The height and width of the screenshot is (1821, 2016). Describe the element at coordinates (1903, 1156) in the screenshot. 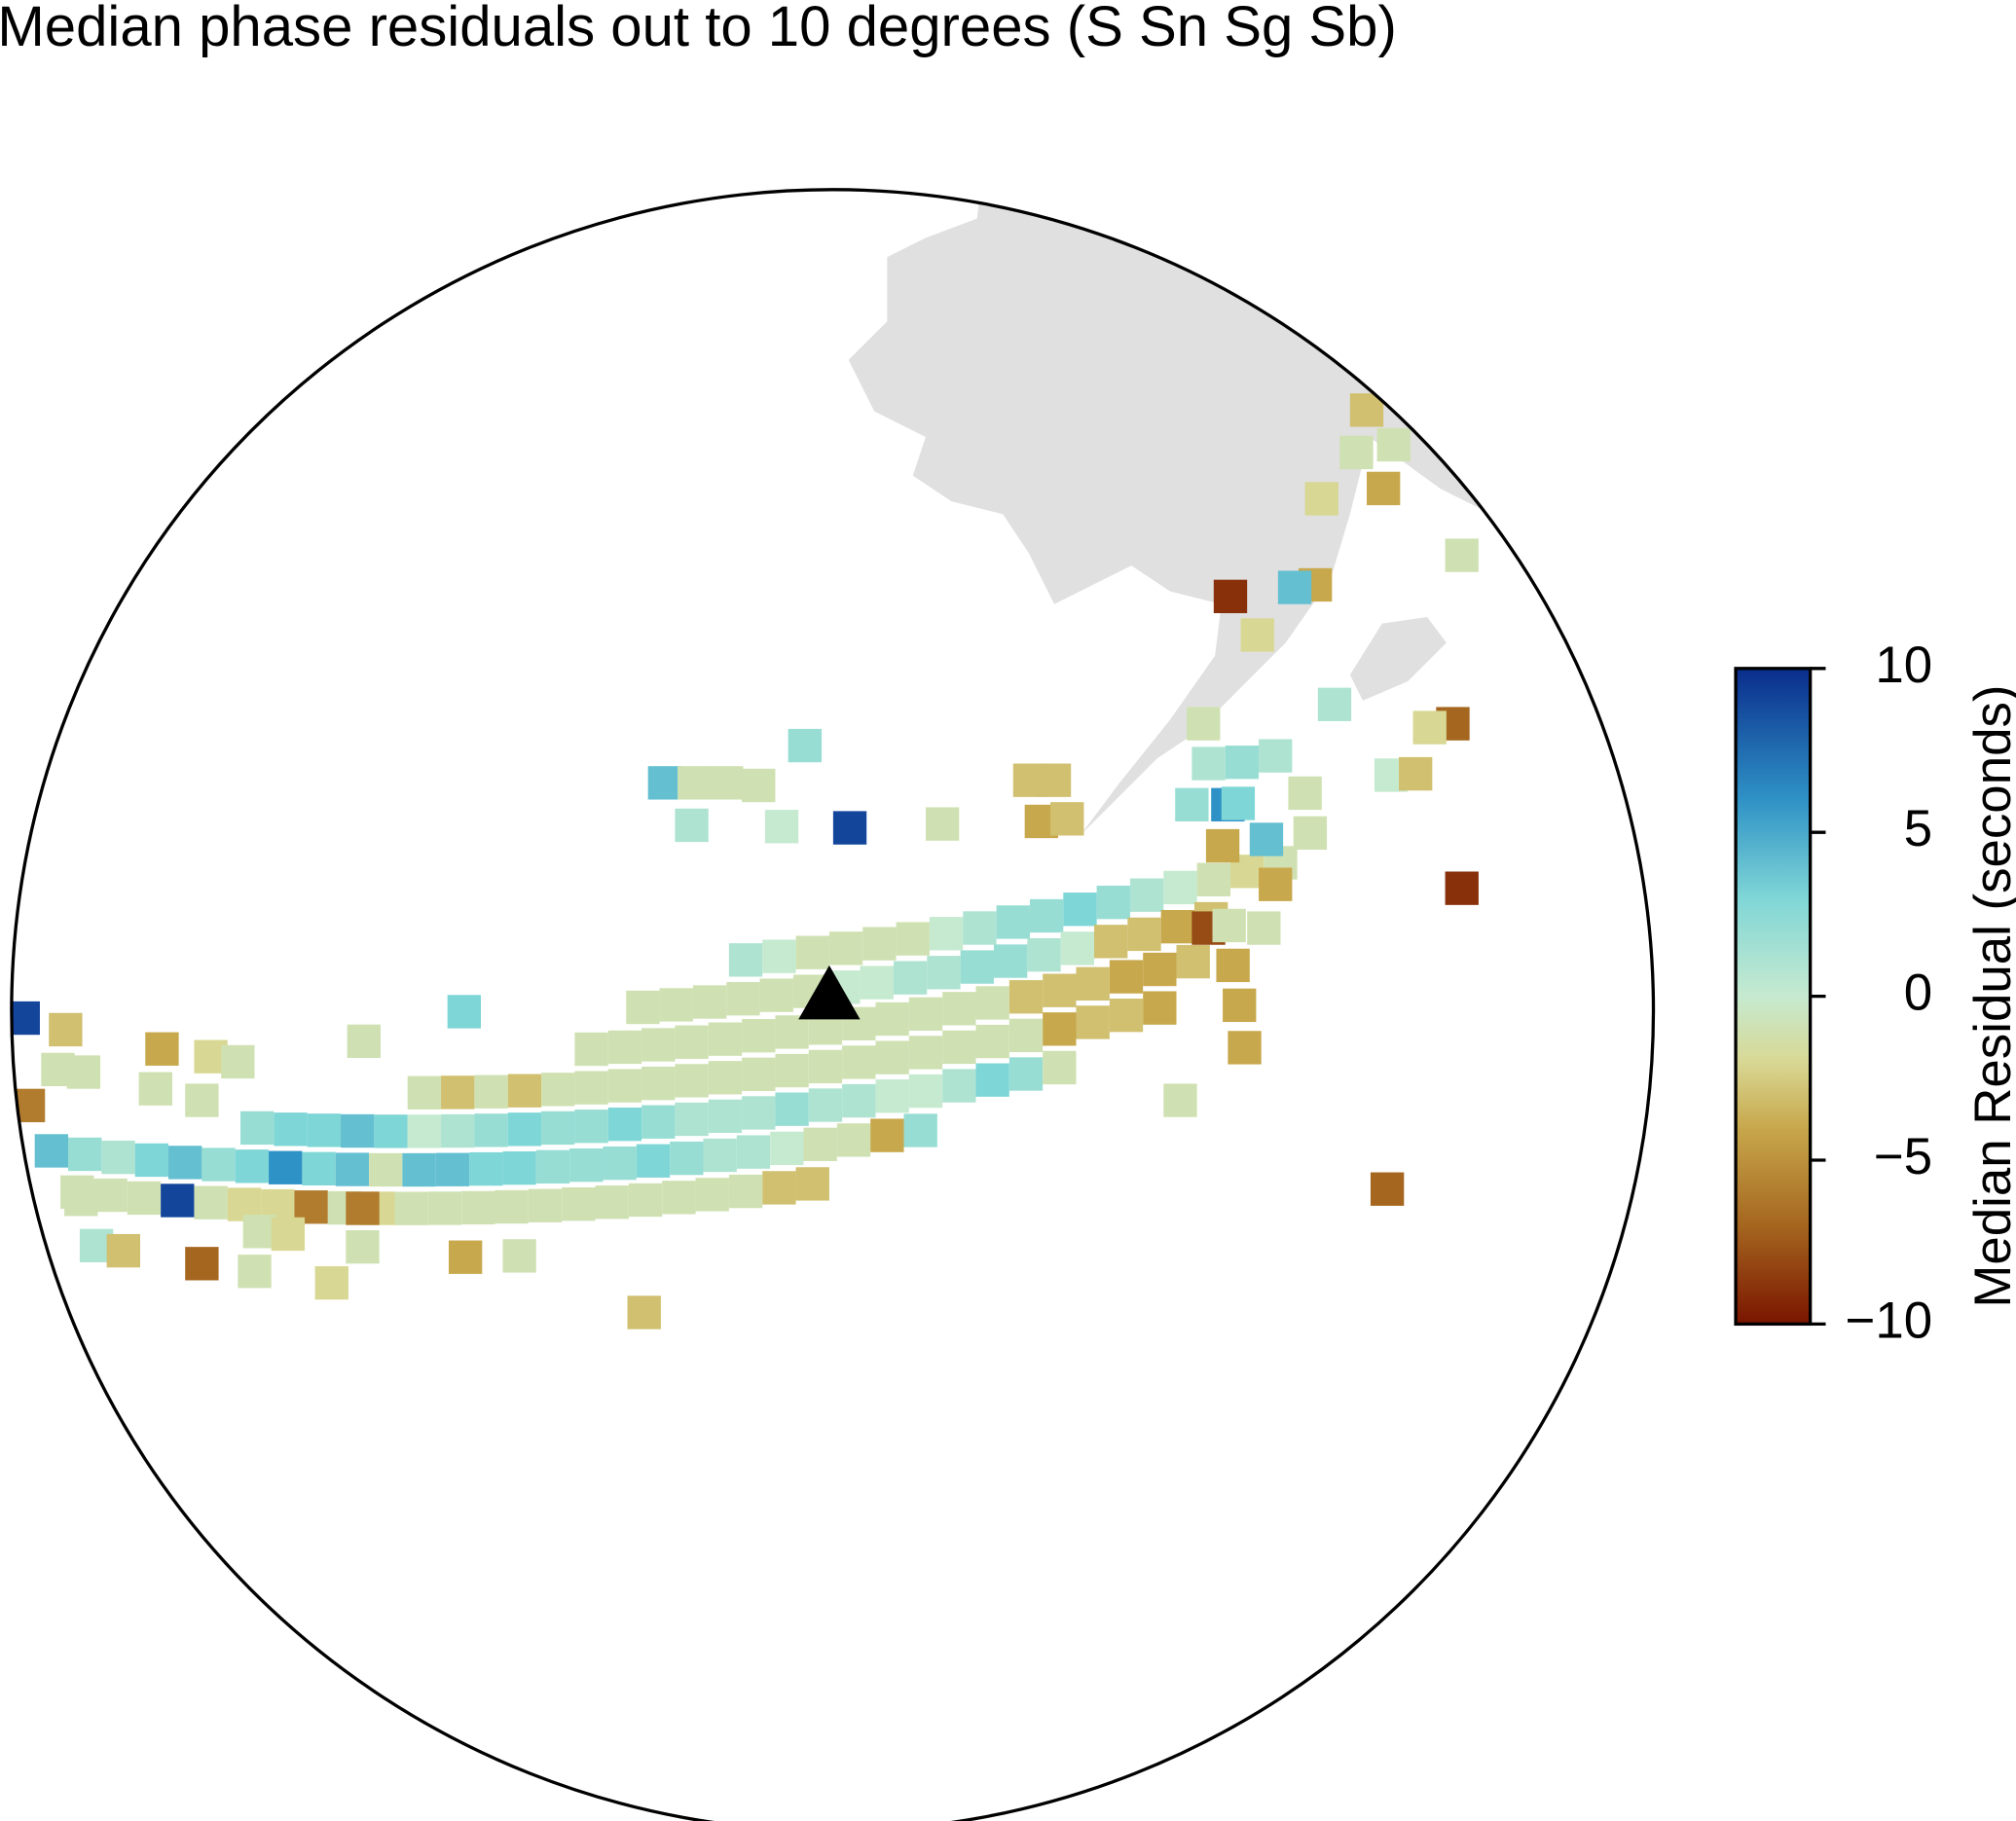

I see `colorbar-tick-label: −5` at that location.